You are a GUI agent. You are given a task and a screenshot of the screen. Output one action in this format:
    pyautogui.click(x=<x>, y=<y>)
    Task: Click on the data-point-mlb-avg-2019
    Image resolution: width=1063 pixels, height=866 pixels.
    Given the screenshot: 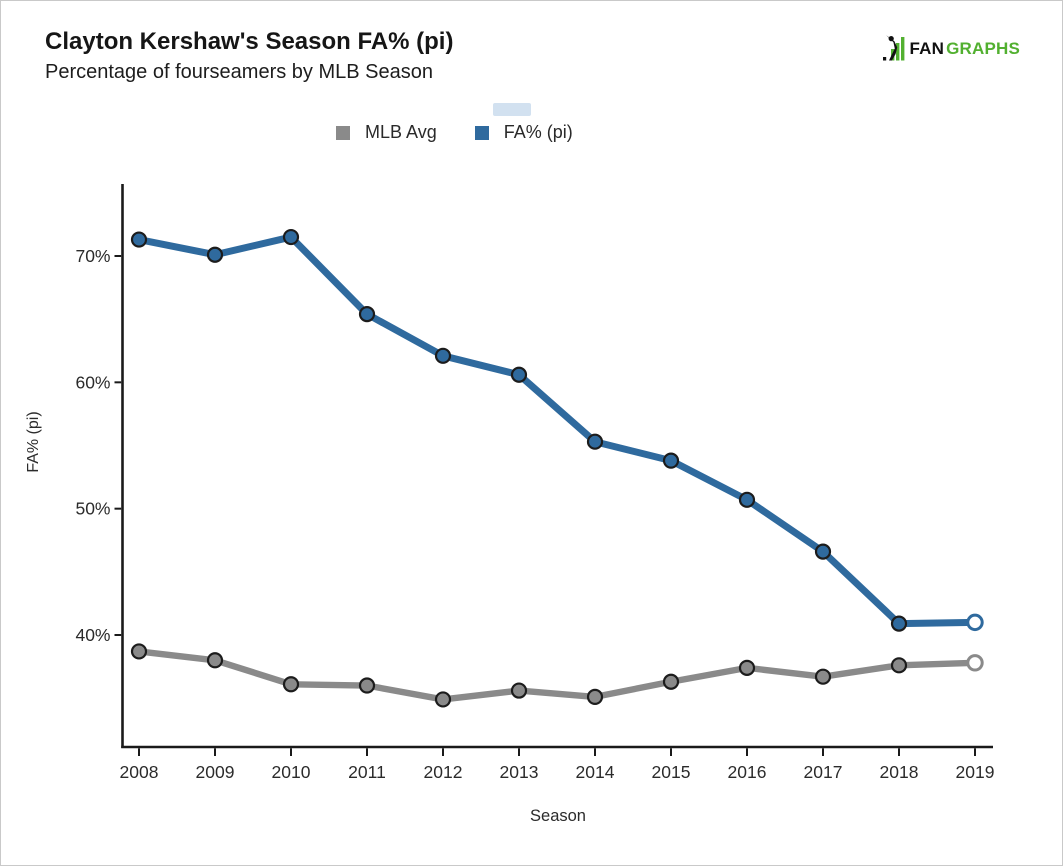 What is the action you would take?
    pyautogui.click(x=975, y=663)
    